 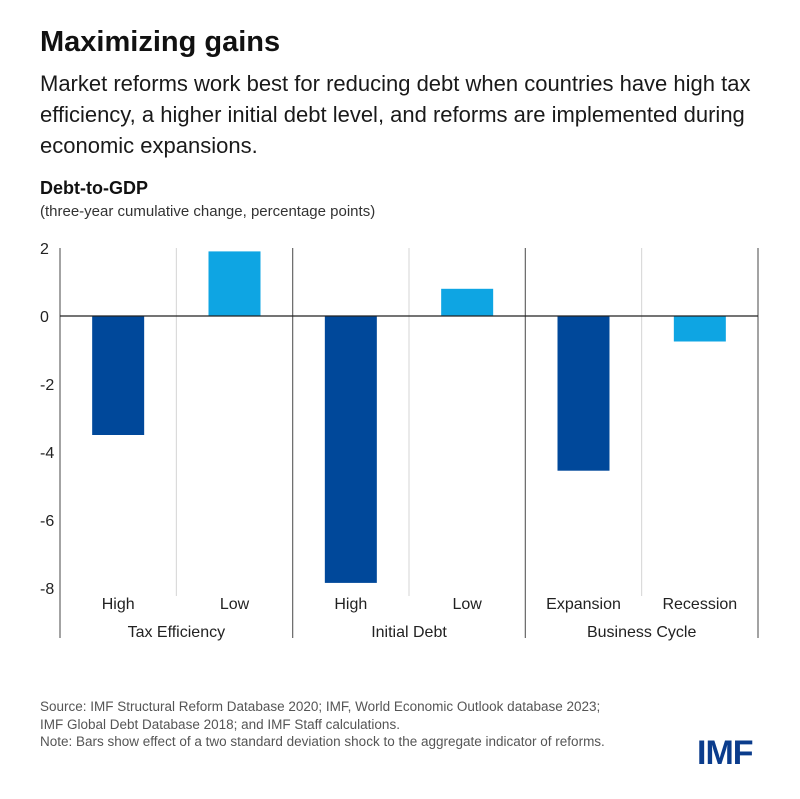 I want to click on y-tick-label: -8, so click(x=47, y=589).